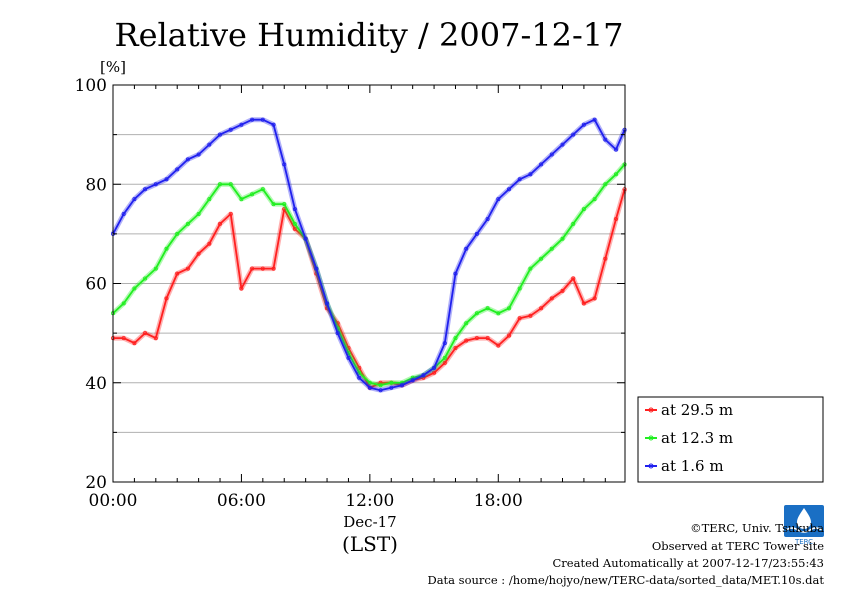  What do you see at coordinates (96, 285) in the screenshot?
I see `y-tick-label: 60` at bounding box center [96, 285].